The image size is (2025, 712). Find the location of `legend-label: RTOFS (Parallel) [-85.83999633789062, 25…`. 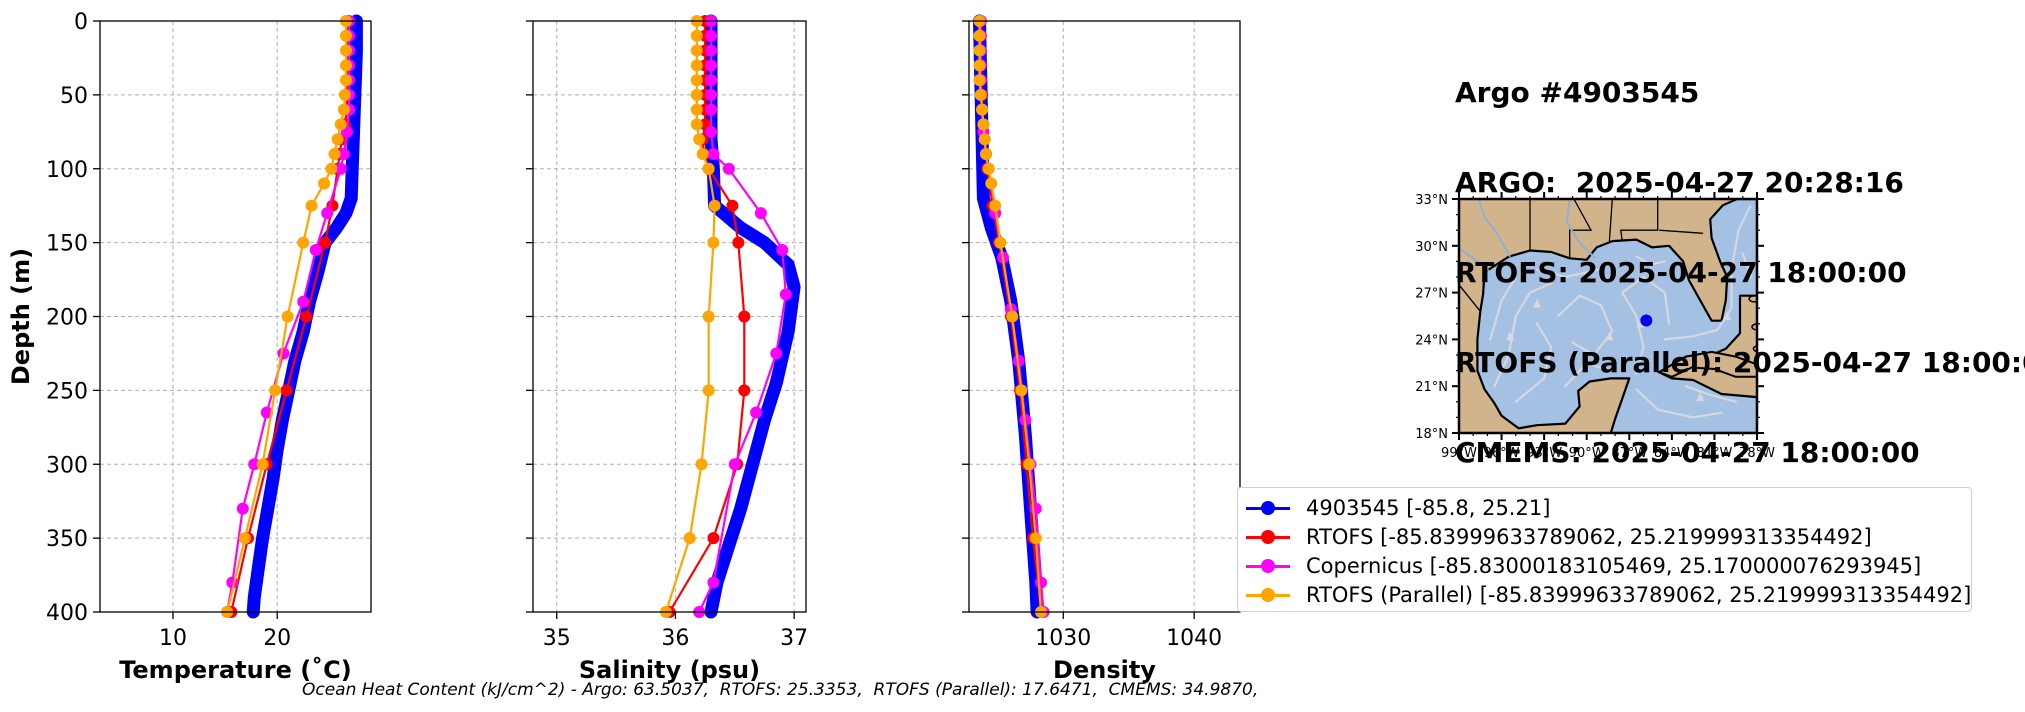

legend-label: RTOFS (Parallel) [-85.83999633789062, 25… is located at coordinates (1639, 594).